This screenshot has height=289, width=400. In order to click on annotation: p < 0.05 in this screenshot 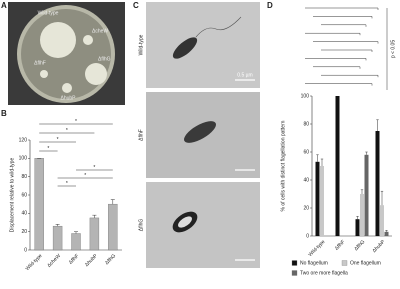, I will do `click(393, 49)`.